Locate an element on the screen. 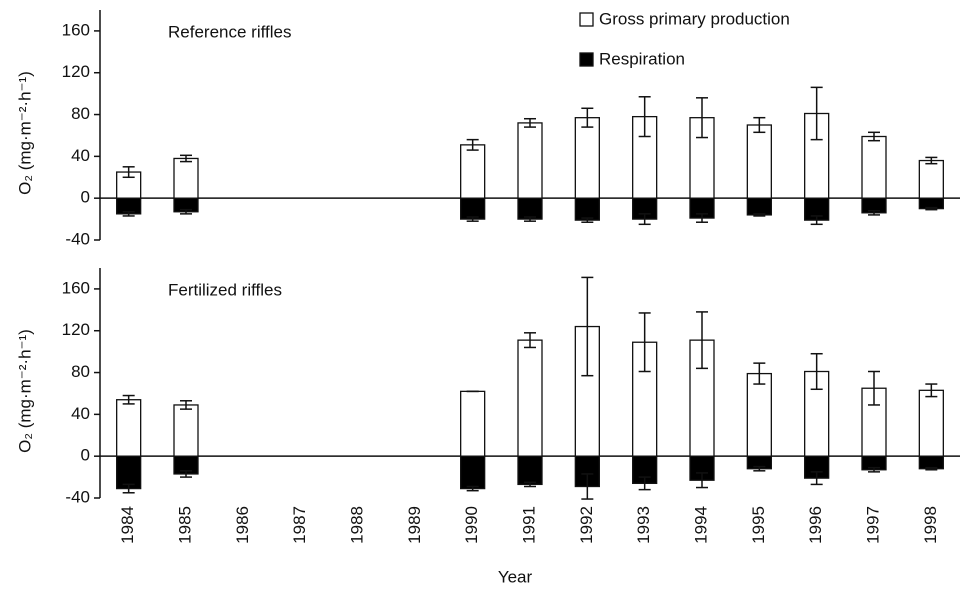 Image resolution: width=963 pixels, height=591 pixels. x-tick-label: 1990 is located at coordinates (471, 525).